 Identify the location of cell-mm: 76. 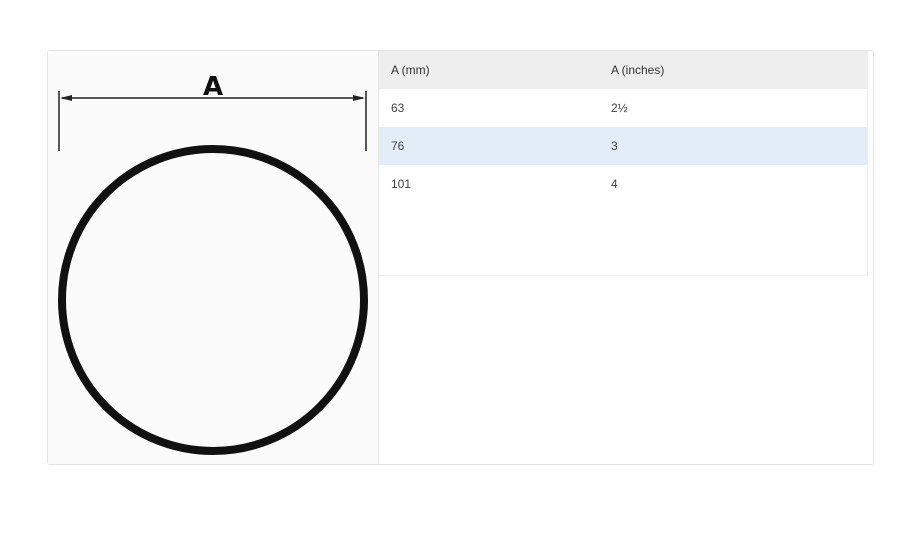
(398, 146).